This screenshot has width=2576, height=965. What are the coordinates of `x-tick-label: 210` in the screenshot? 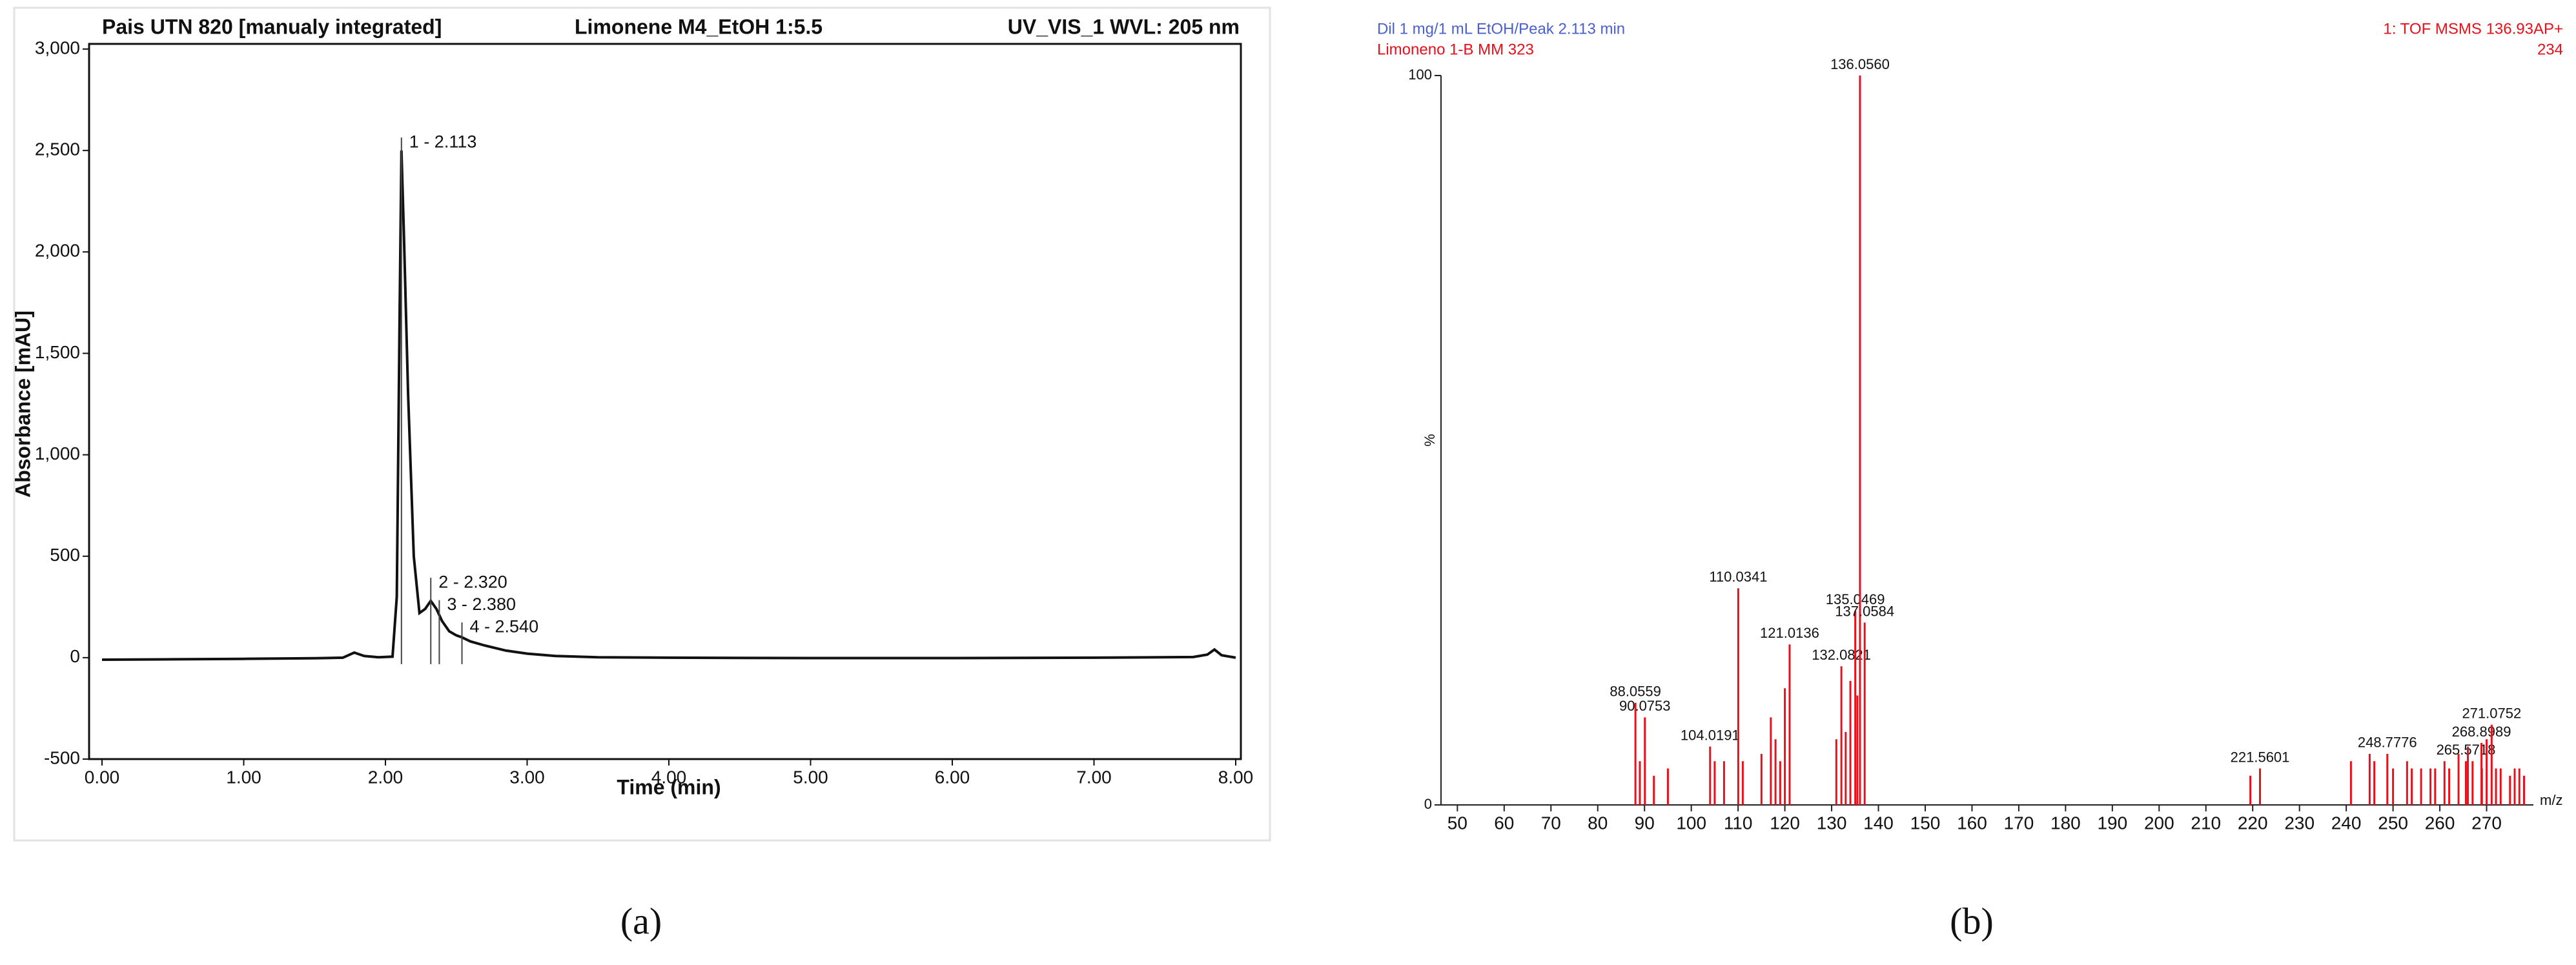 It's located at (2206, 823).